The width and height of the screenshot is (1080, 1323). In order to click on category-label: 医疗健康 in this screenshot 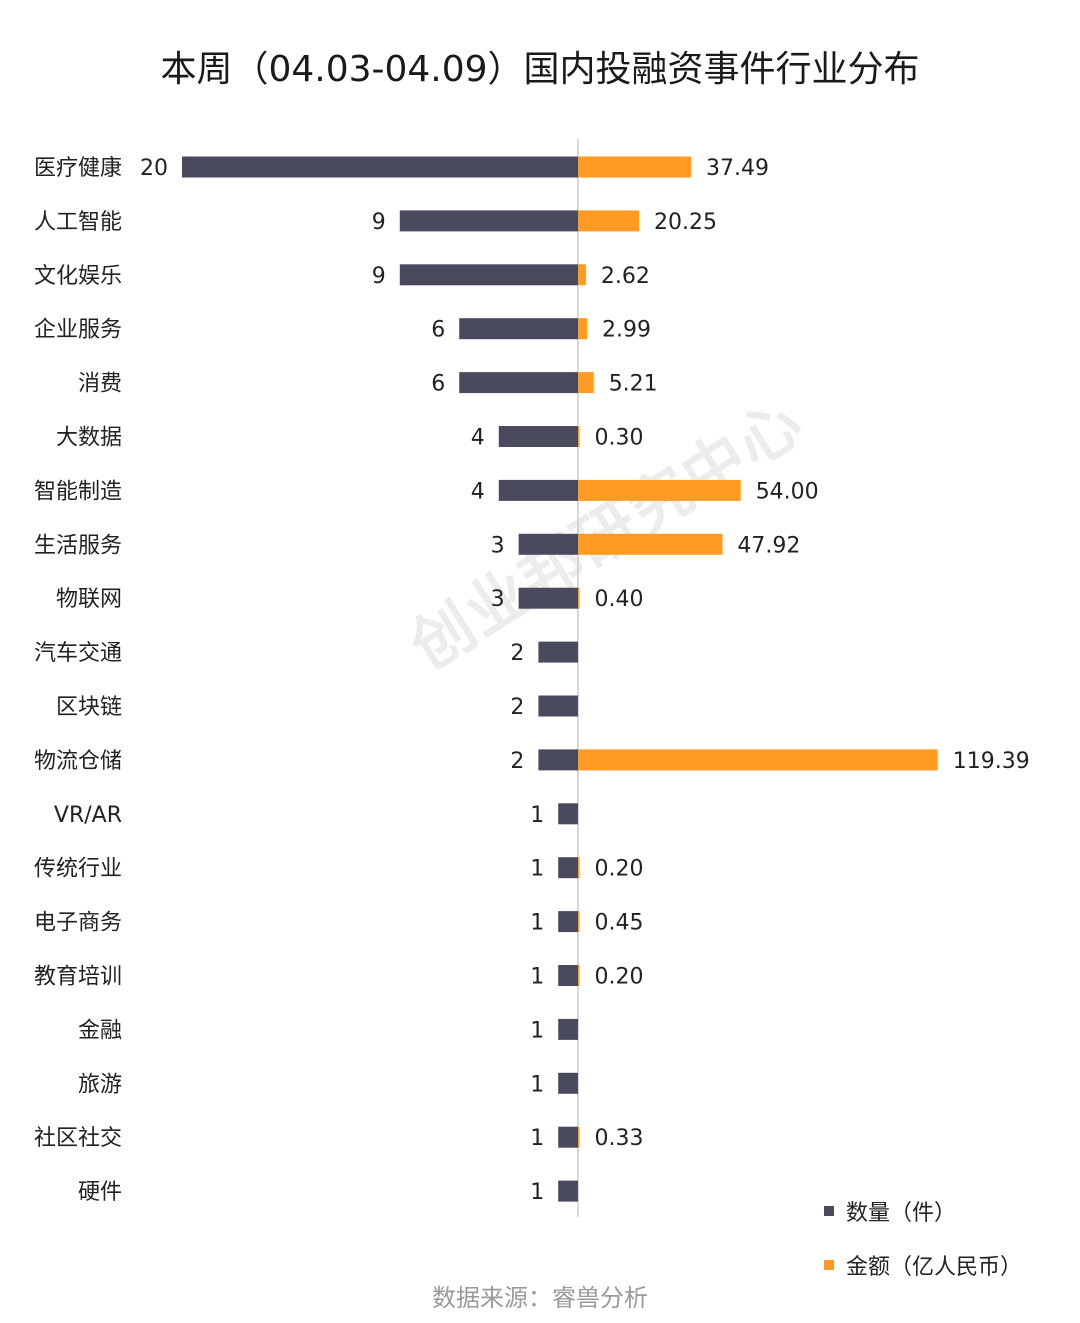, I will do `click(78, 168)`.